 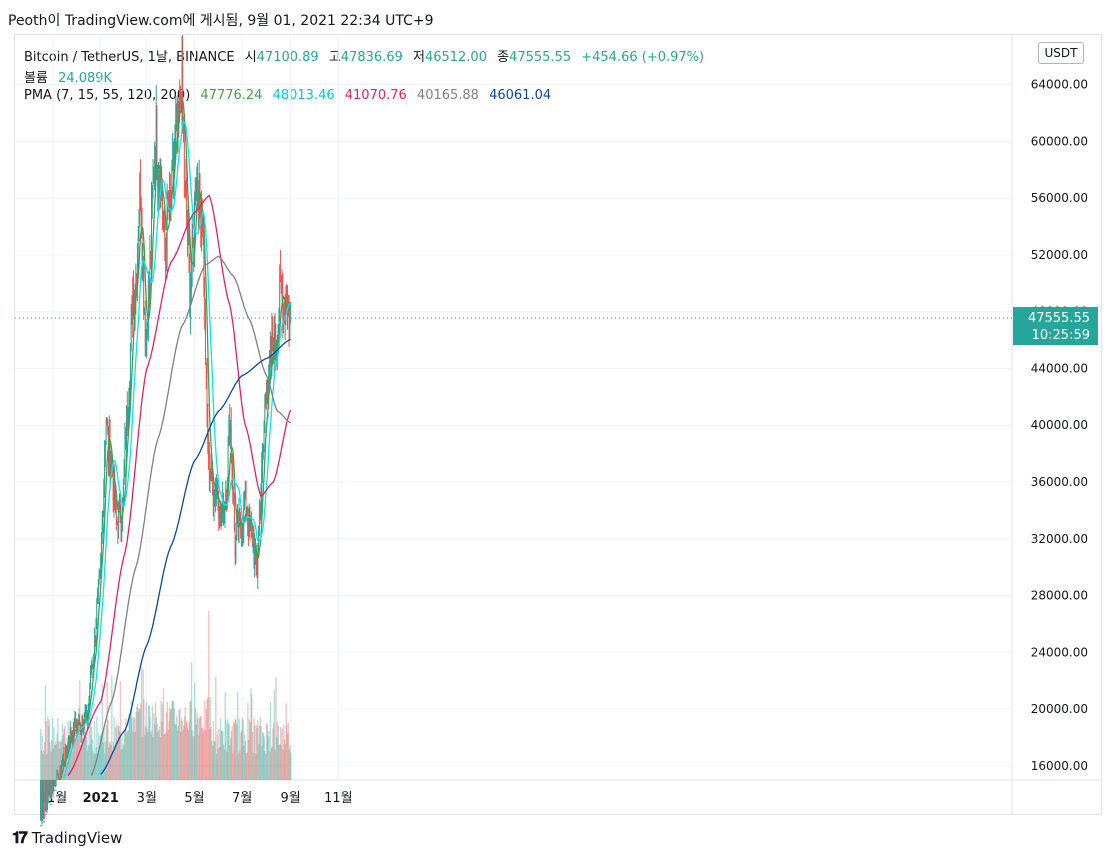 I want to click on y-tick-label: 44000.00, so click(x=1059, y=368).